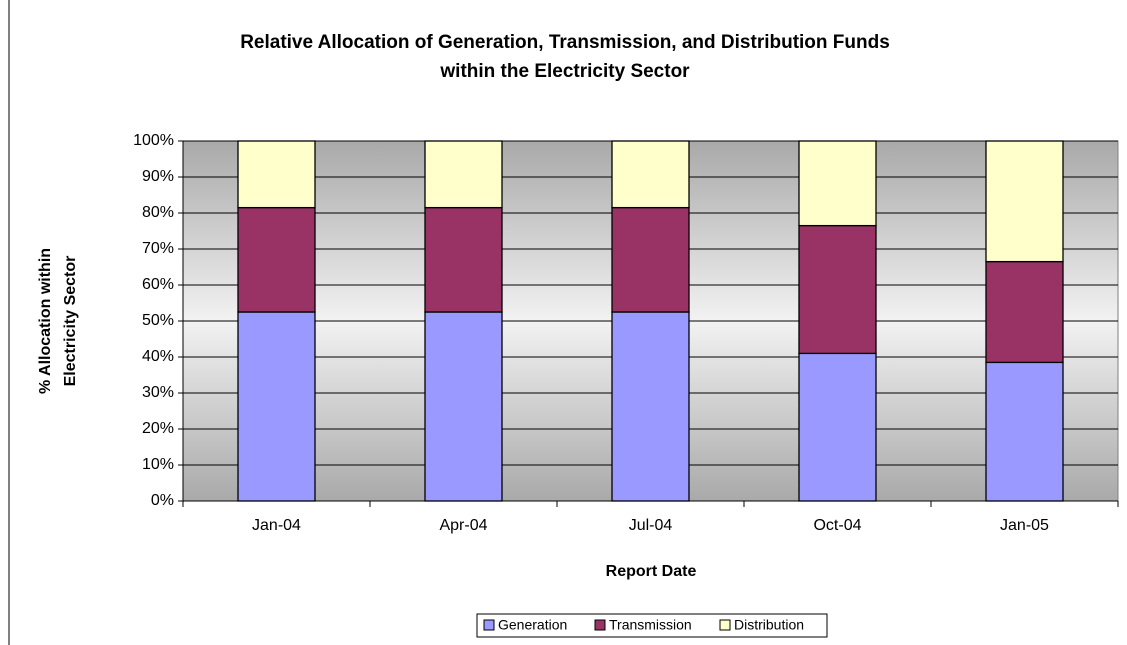 Image resolution: width=1127 pixels, height=645 pixels. I want to click on y-tick-label: 10%, so click(158, 464).